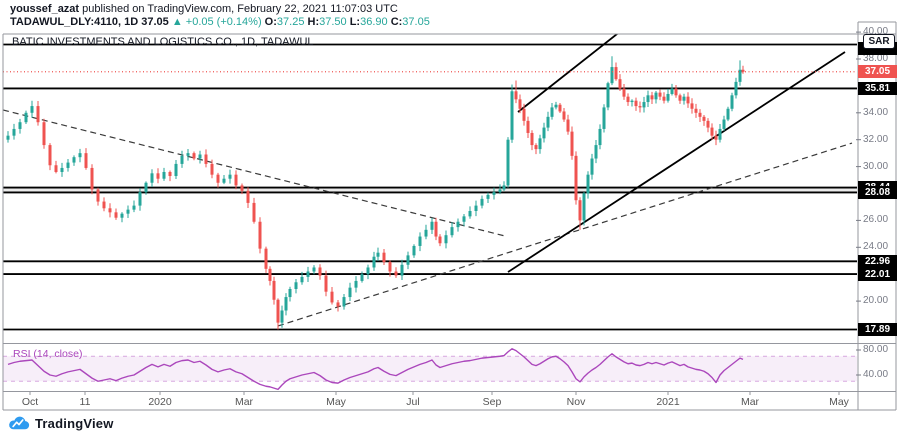 The width and height of the screenshot is (900, 437). What do you see at coordinates (19, 423) in the screenshot?
I see `tradingview-cloud-icon` at bounding box center [19, 423].